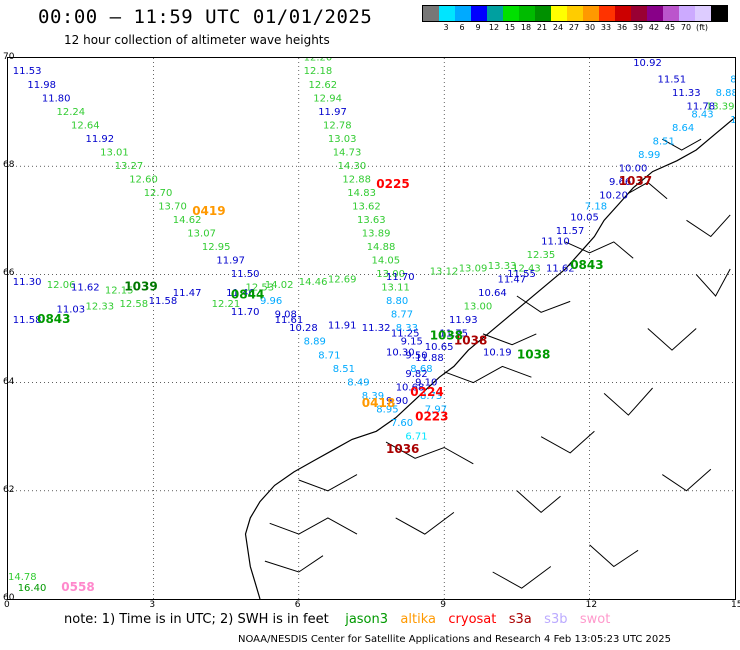  Describe the element at coordinates (431, 396) in the screenshot. I see `wave-height-value: 8.73` at that location.